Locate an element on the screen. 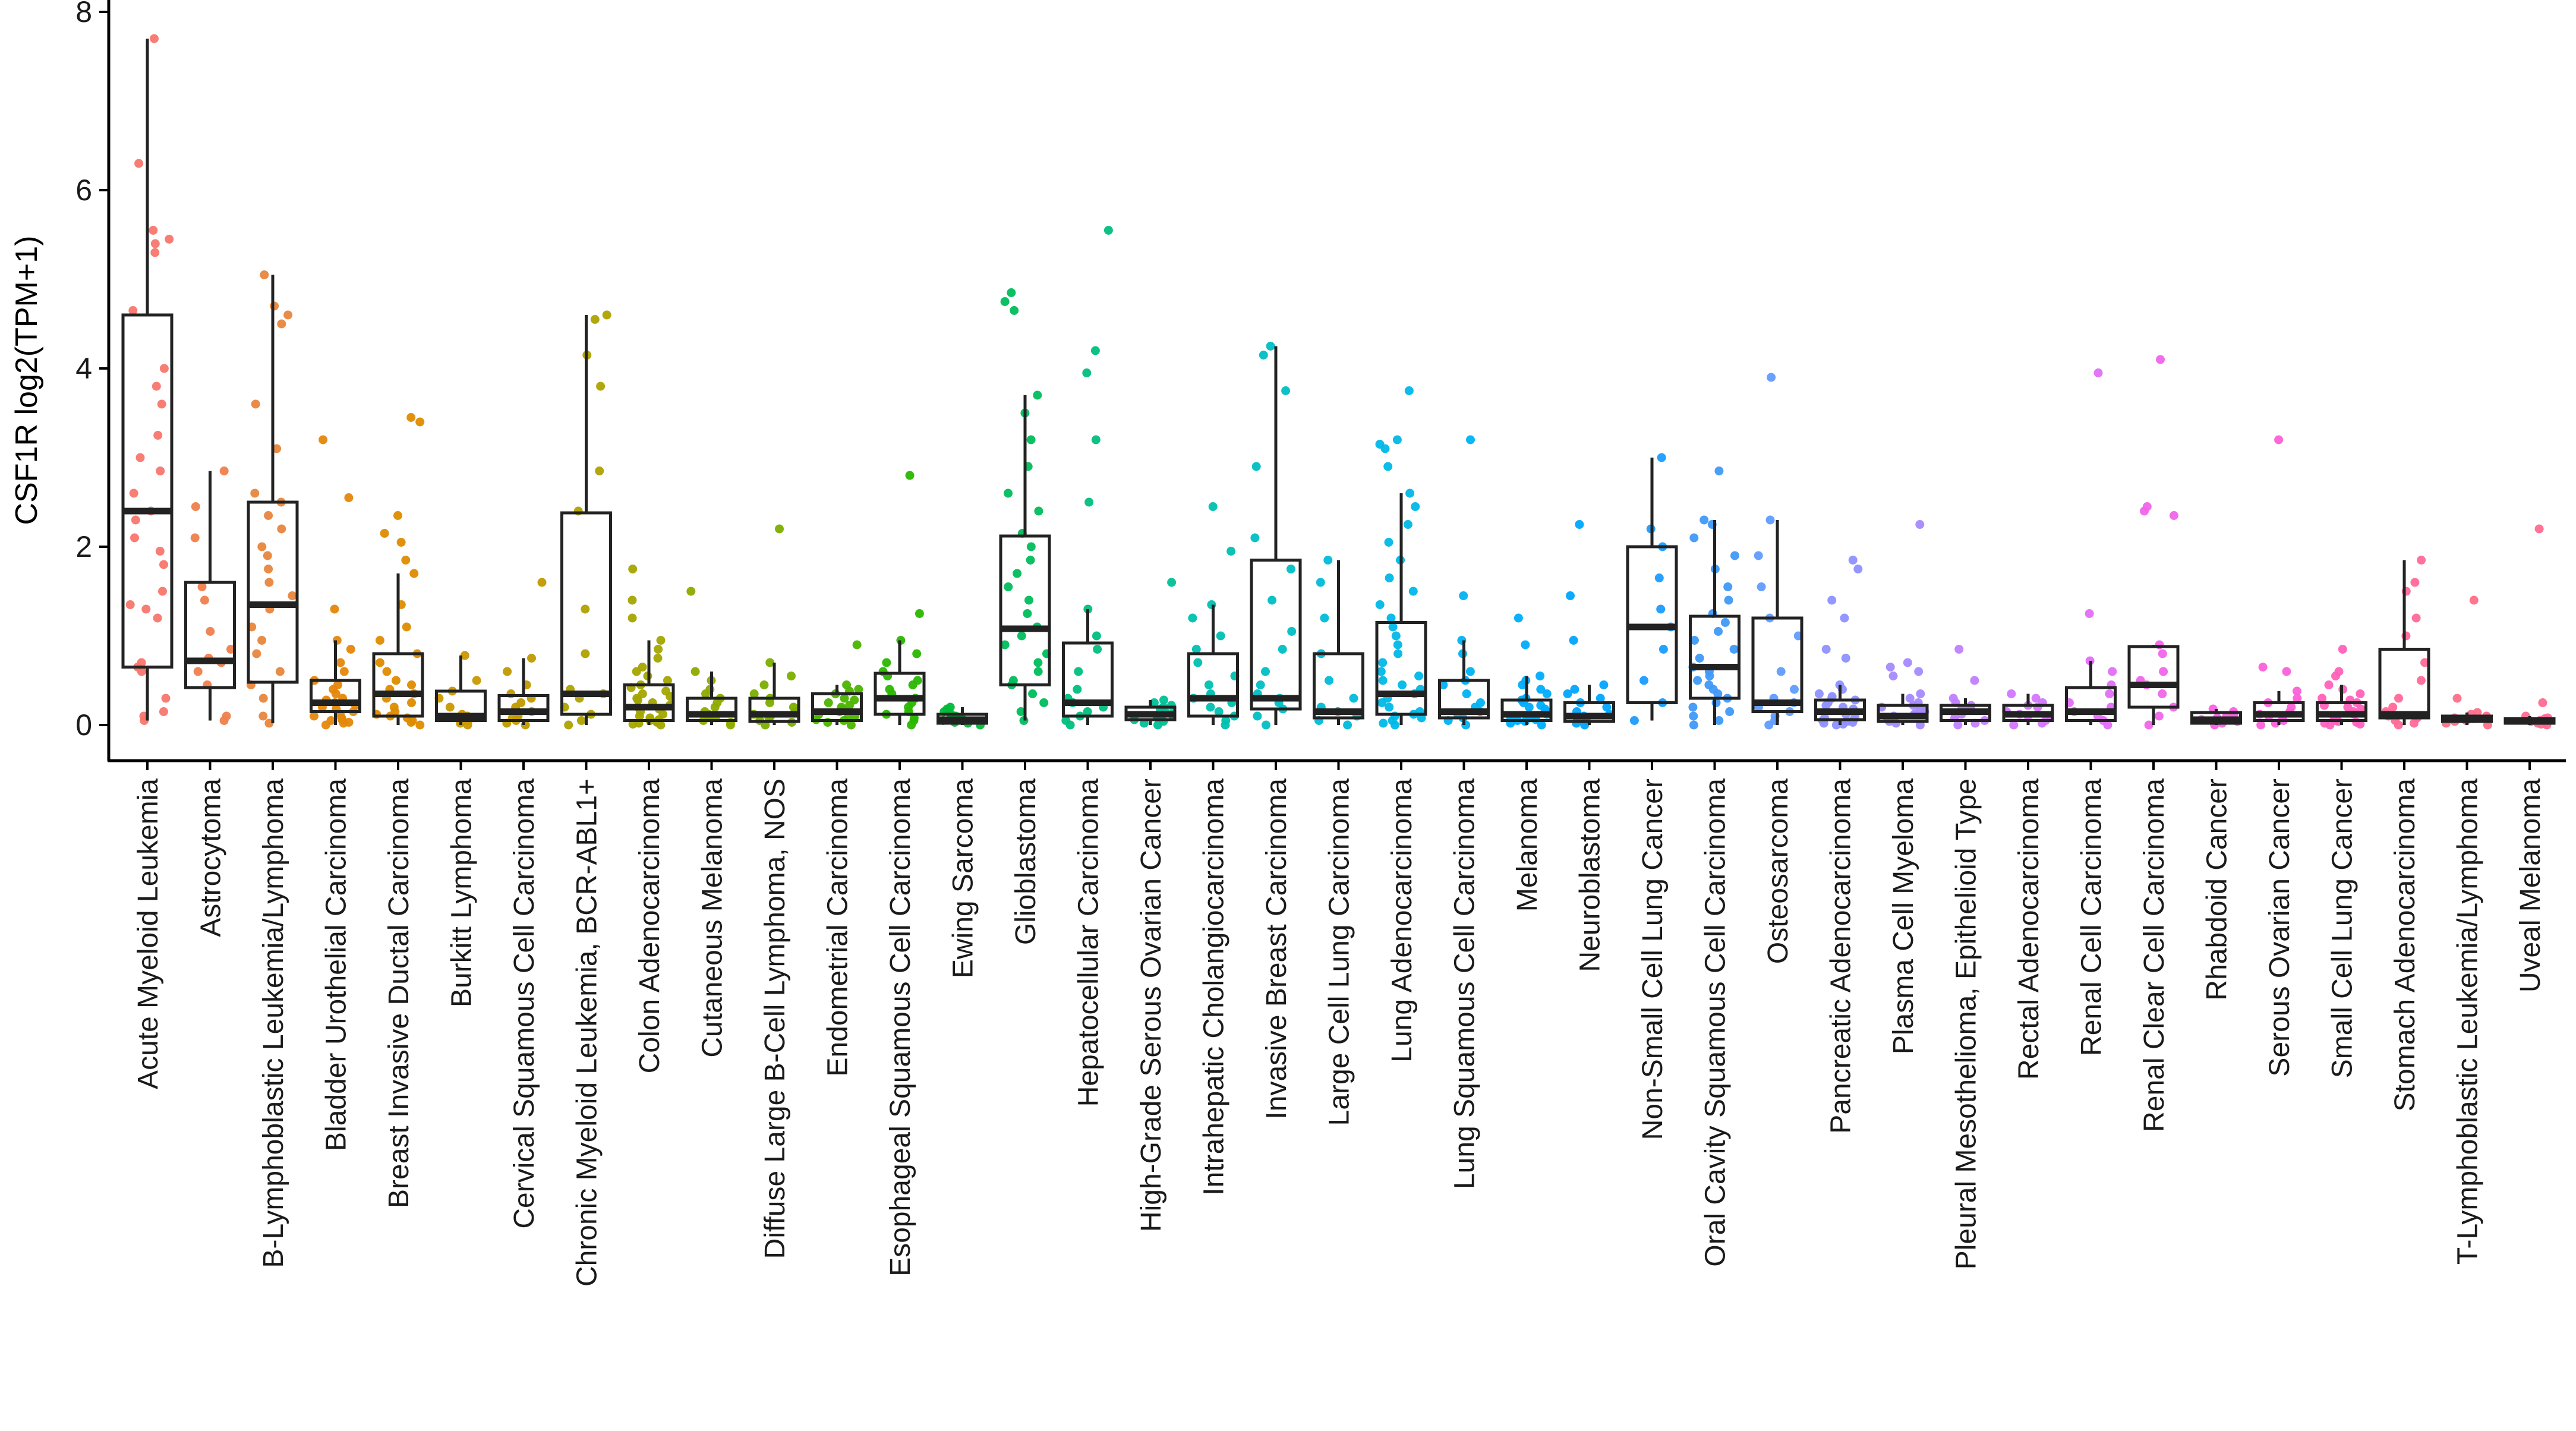 This screenshot has height=1431, width=2576. x-tick-label: Ewing Sarcoma is located at coordinates (964, 878).